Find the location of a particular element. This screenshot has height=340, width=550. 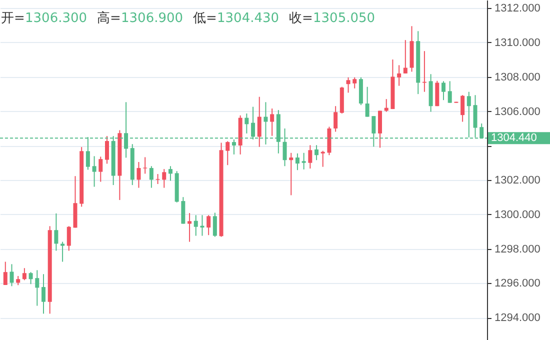

ref-line-label: 1304.440 is located at coordinates (514, 138).